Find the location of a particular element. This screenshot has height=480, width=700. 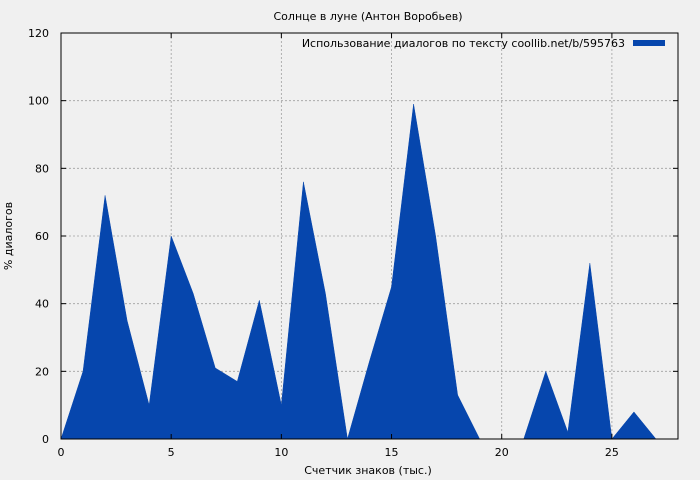

y-tick-label: 0 is located at coordinates (45, 439).